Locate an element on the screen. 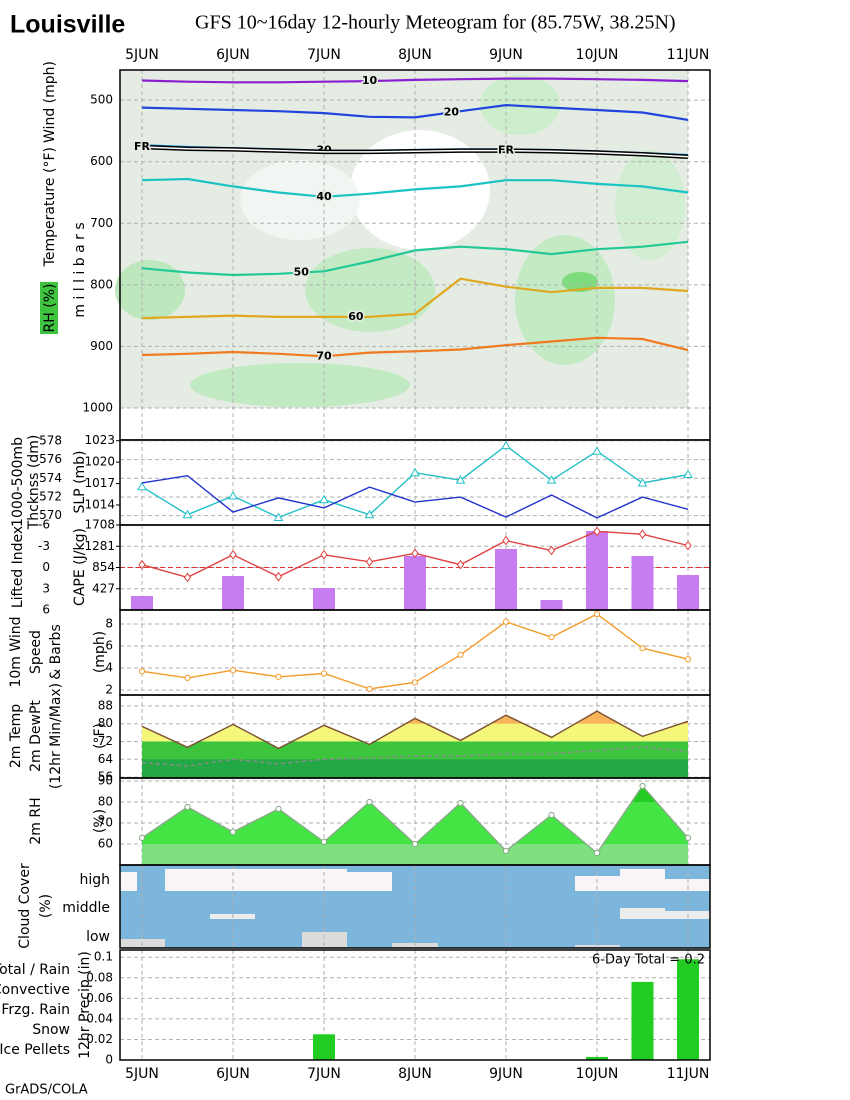  x-tick-label-bottom: 11JUN is located at coordinates (688, 1074).